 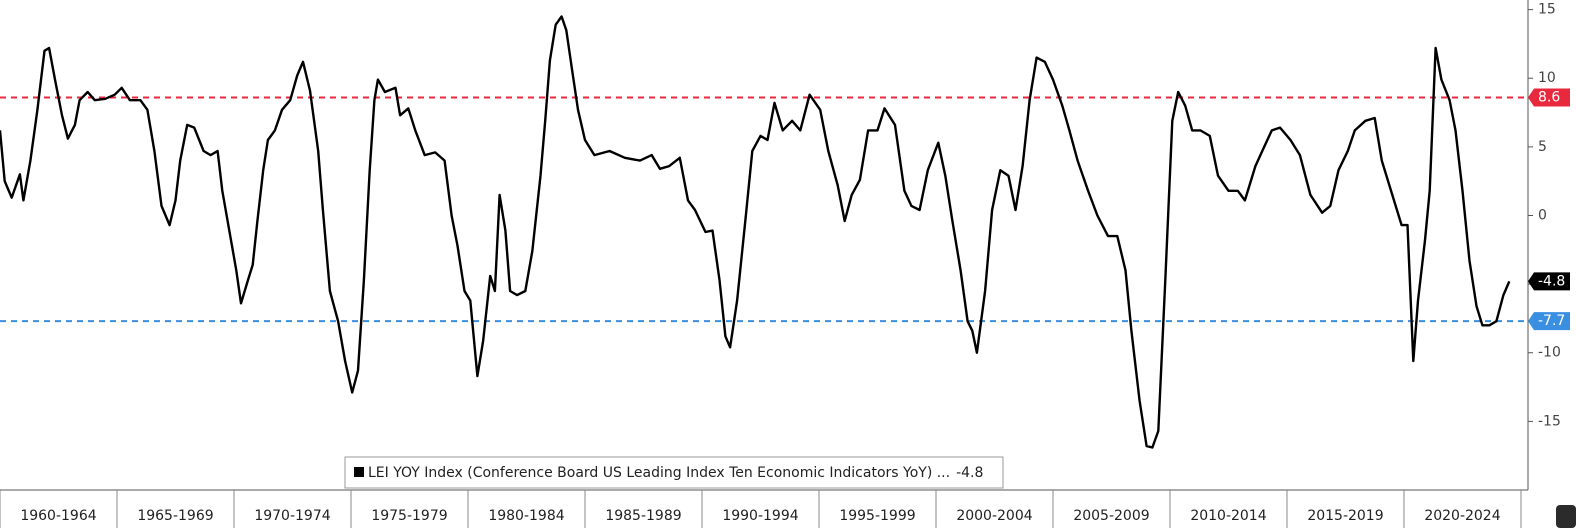 I want to click on x-tick-label: 1980-1984, so click(x=526, y=516).